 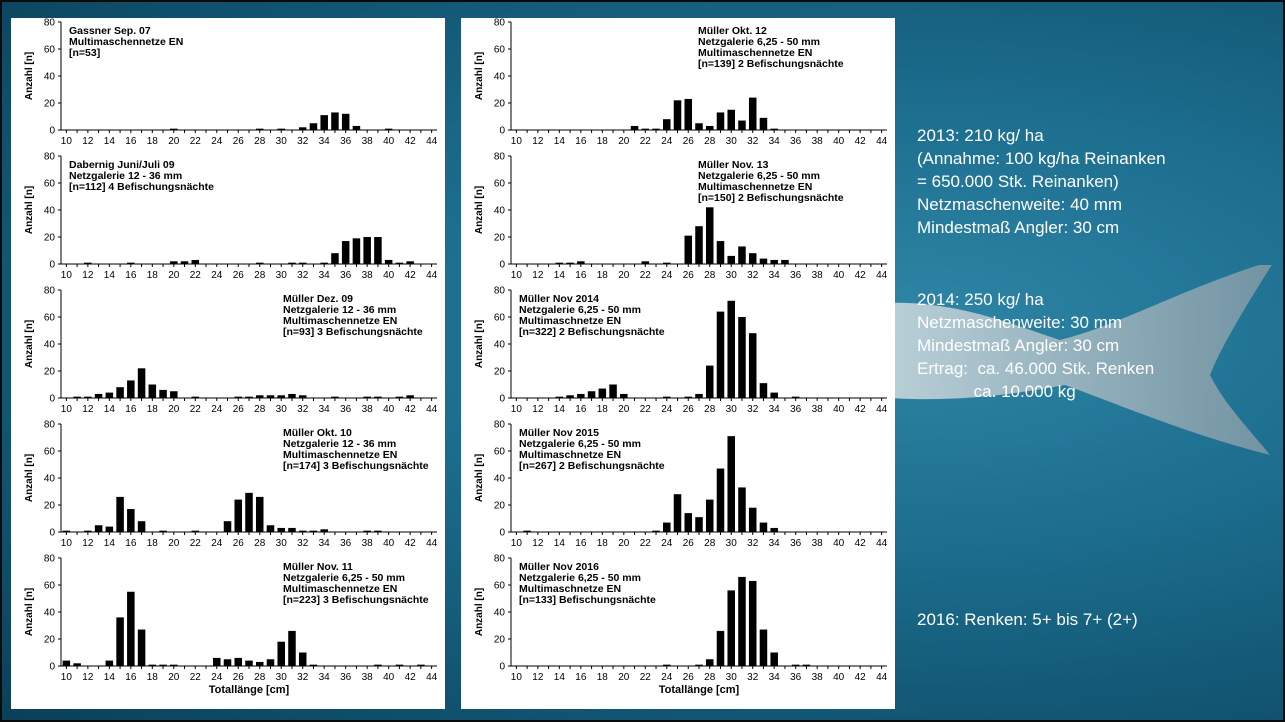 I want to click on note-line: ca. 10.000 kg, so click(x=996, y=391).